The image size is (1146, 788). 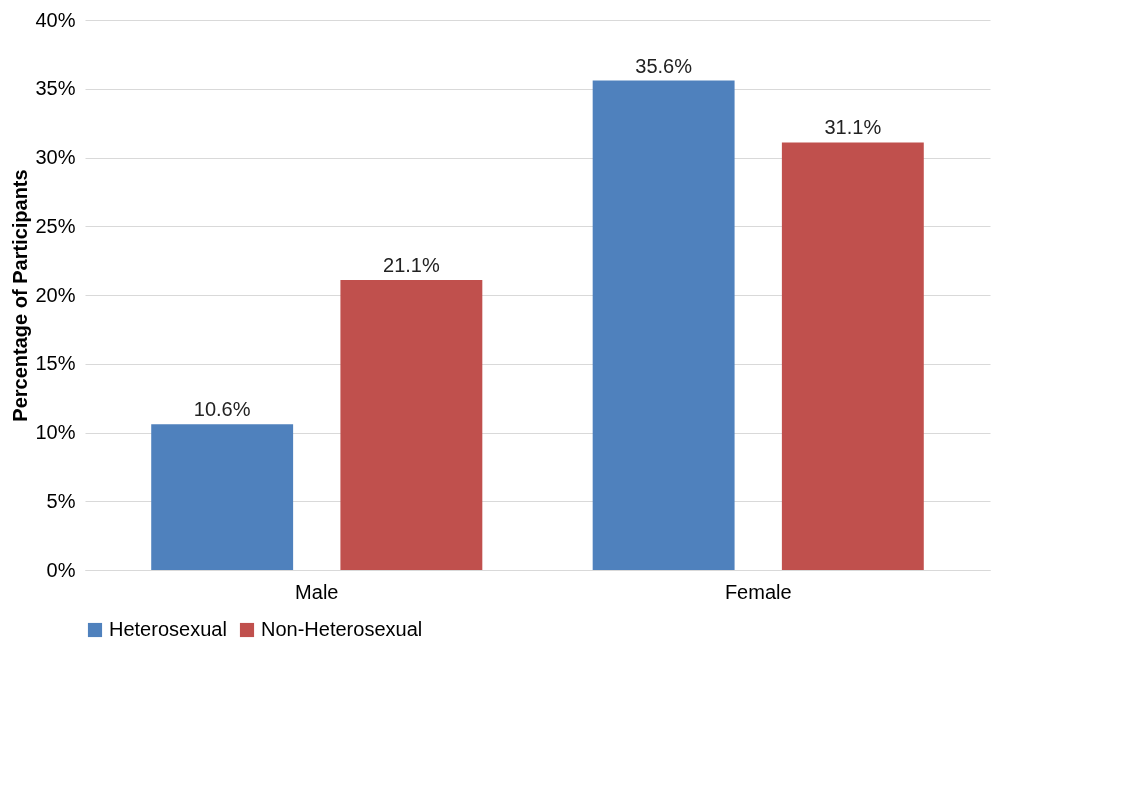 I want to click on x-tick-label: Male, so click(x=317, y=591).